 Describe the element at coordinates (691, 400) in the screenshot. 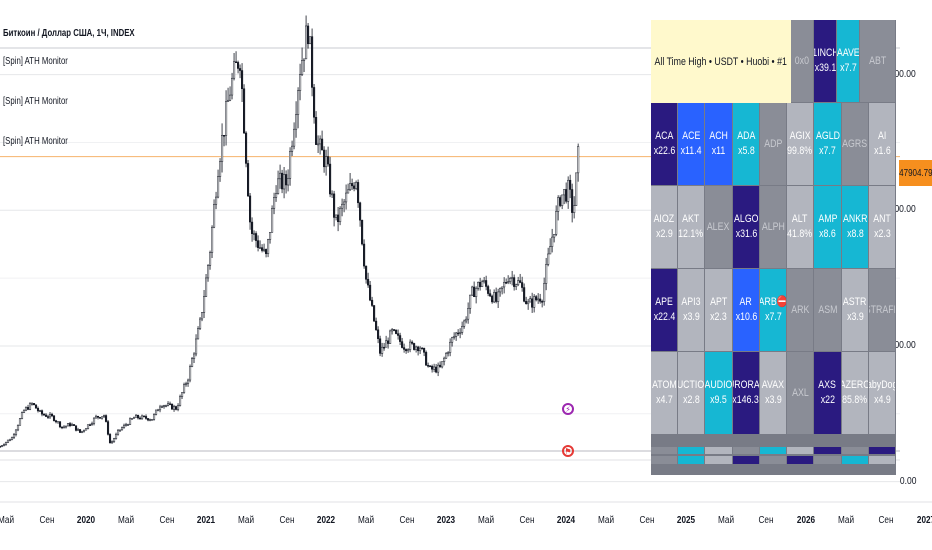

I see `ath-multiple: x2.8` at that location.